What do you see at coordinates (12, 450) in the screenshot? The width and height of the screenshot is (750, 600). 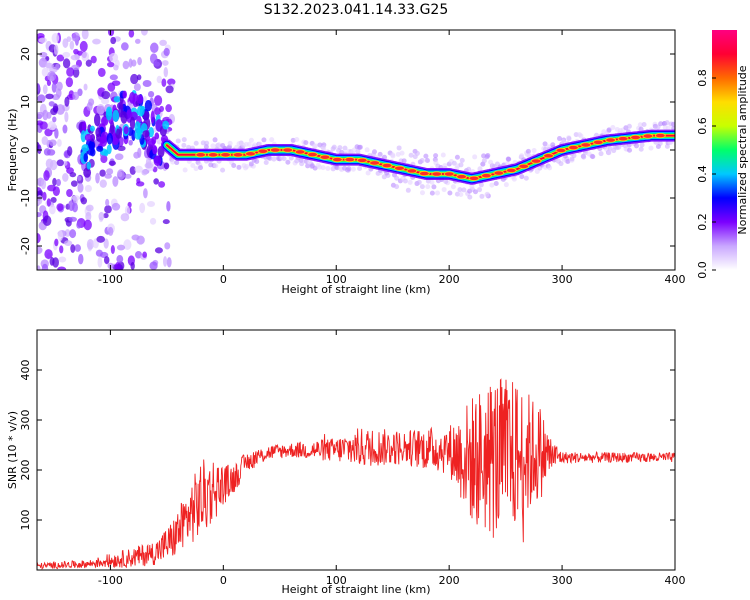 I see `snr-ylabel: SNR (10 * v/v)` at bounding box center [12, 450].